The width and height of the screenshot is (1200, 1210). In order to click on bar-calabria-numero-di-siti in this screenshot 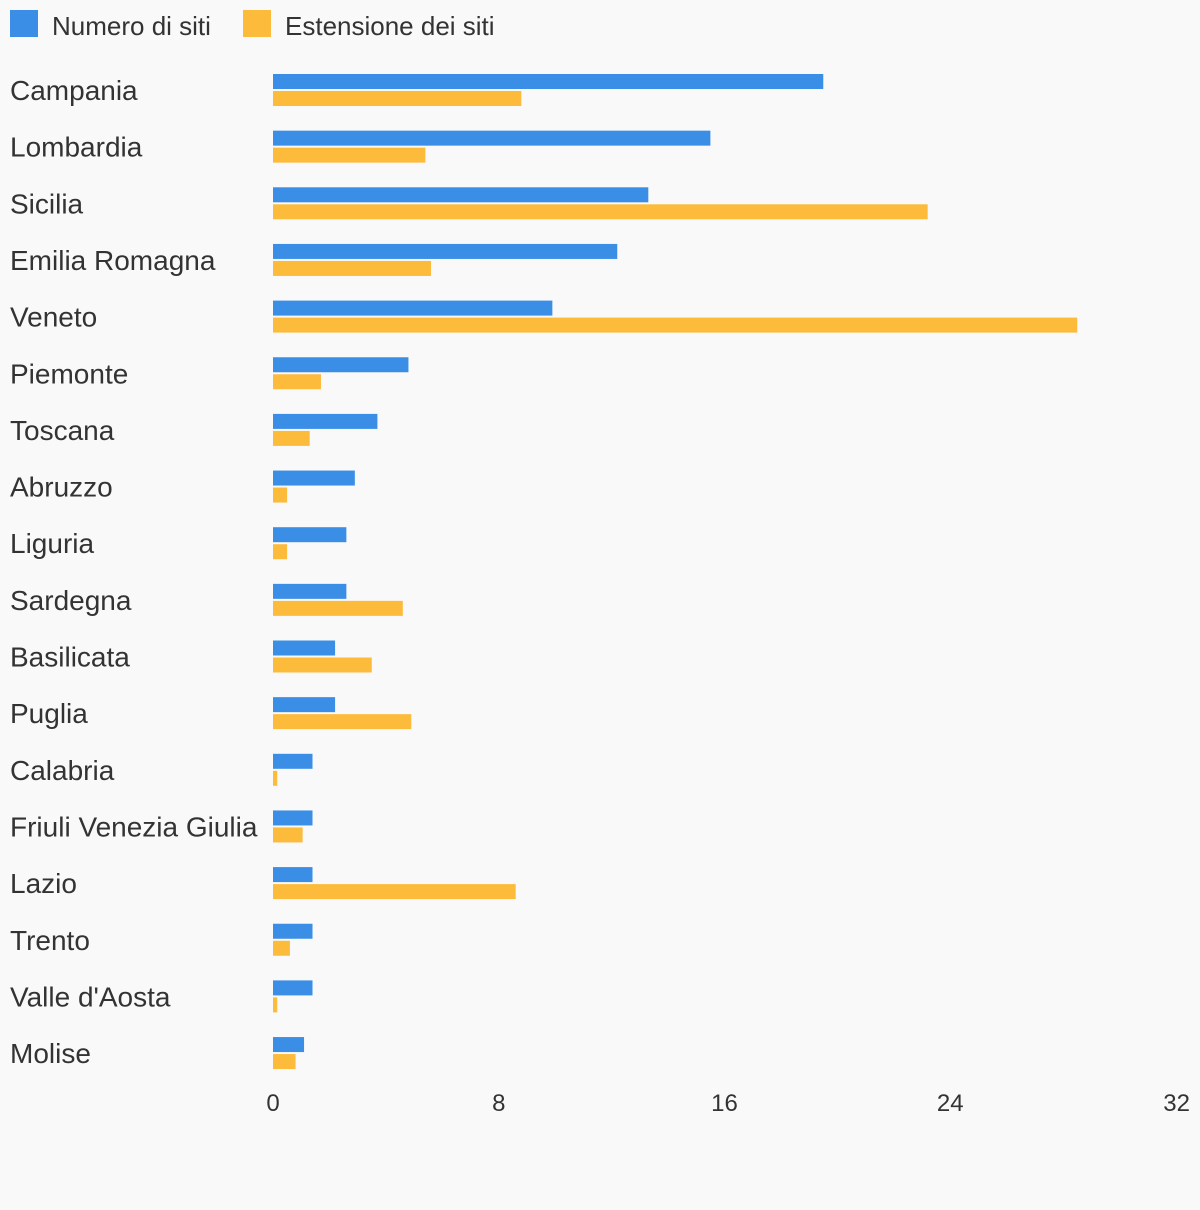, I will do `click(293, 761)`.